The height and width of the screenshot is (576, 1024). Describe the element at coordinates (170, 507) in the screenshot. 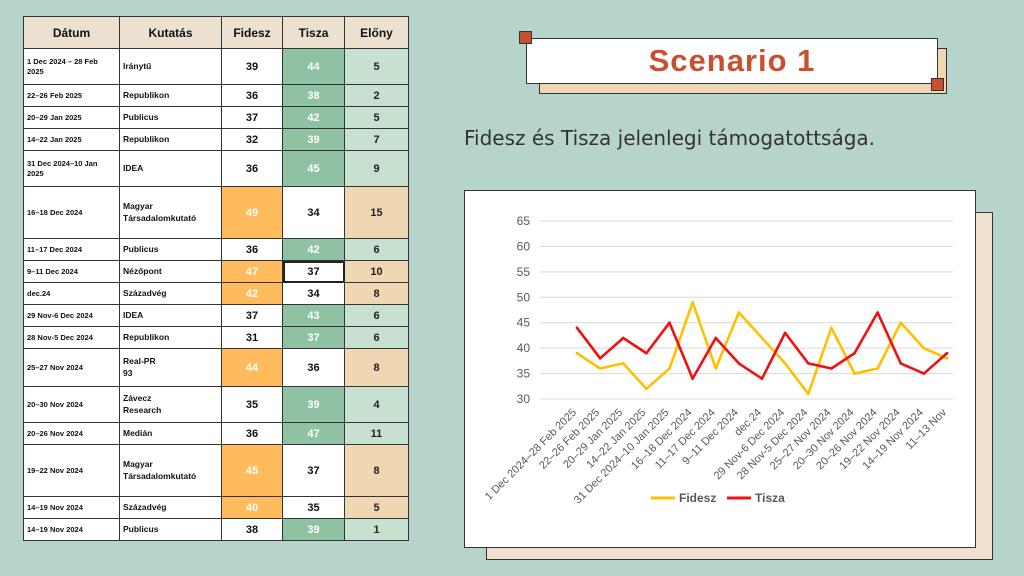

I see `table-cell-institute: Századvég` at that location.